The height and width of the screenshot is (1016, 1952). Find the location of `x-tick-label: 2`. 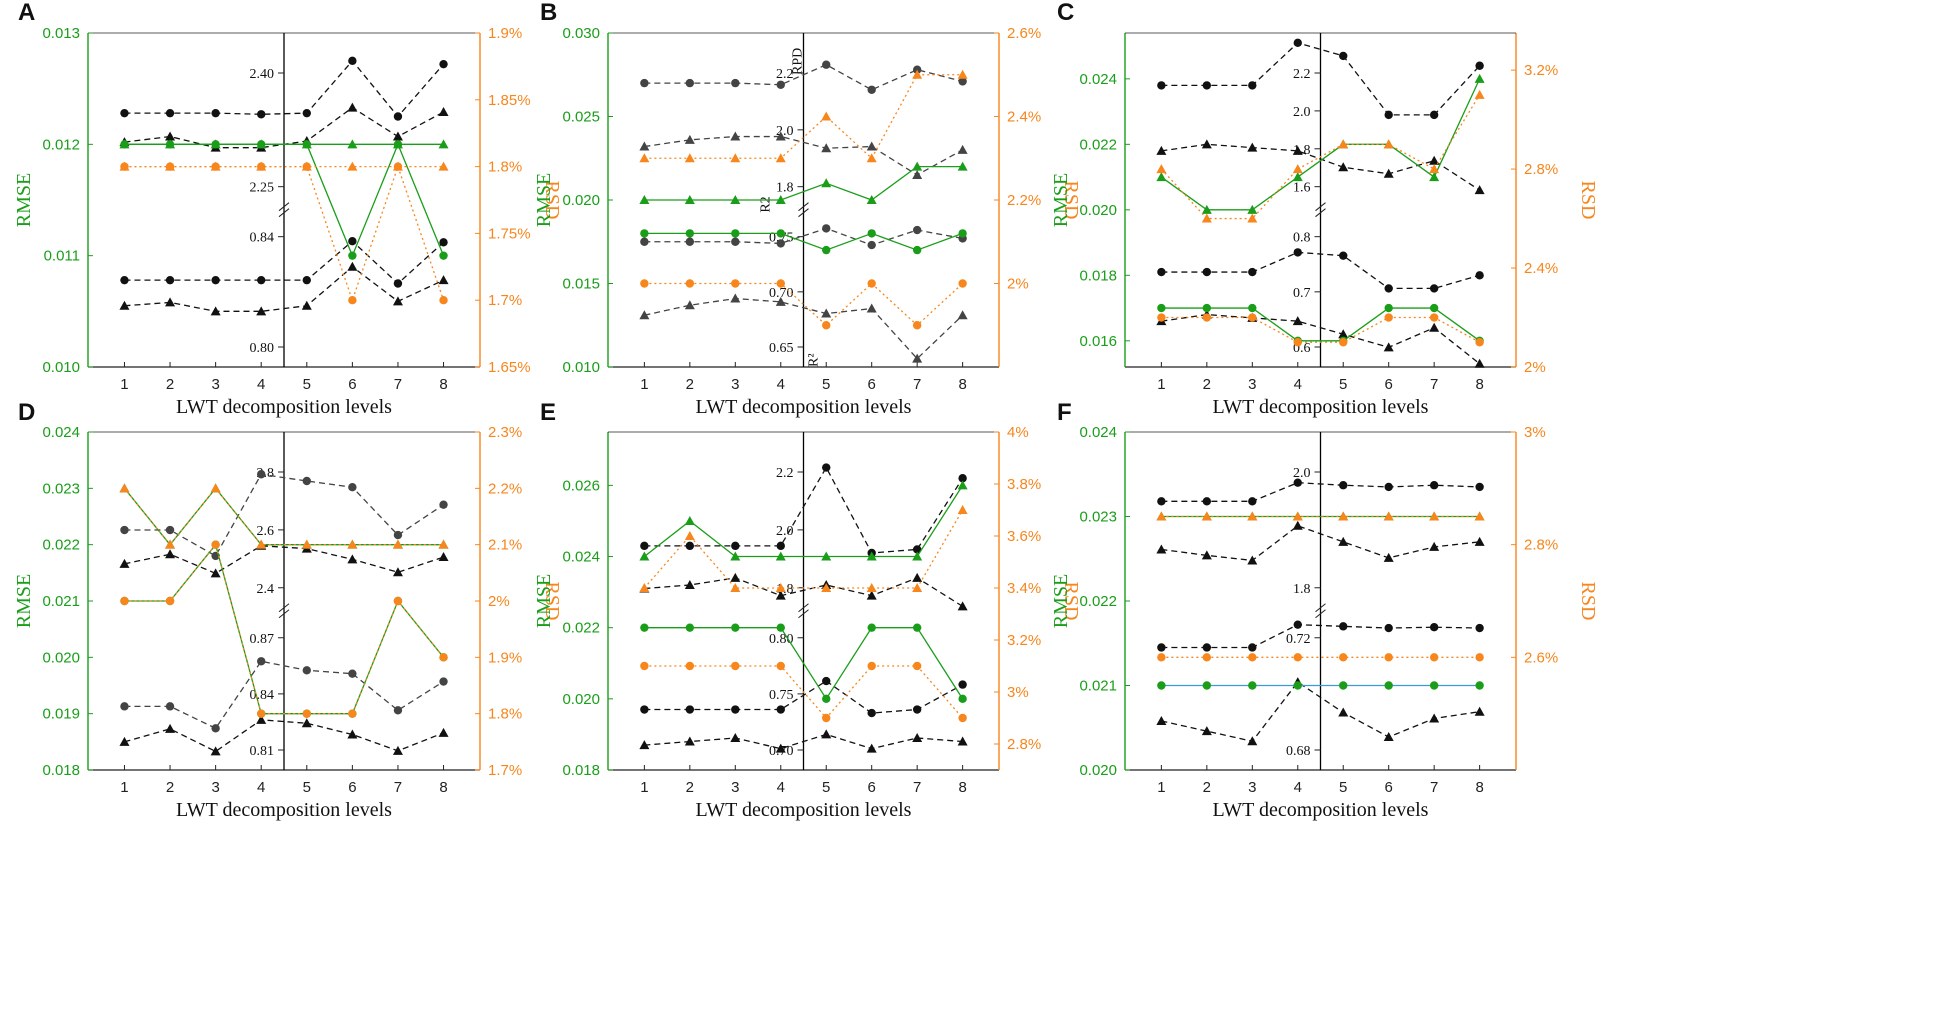

x-tick-label: 2 is located at coordinates (1207, 384).